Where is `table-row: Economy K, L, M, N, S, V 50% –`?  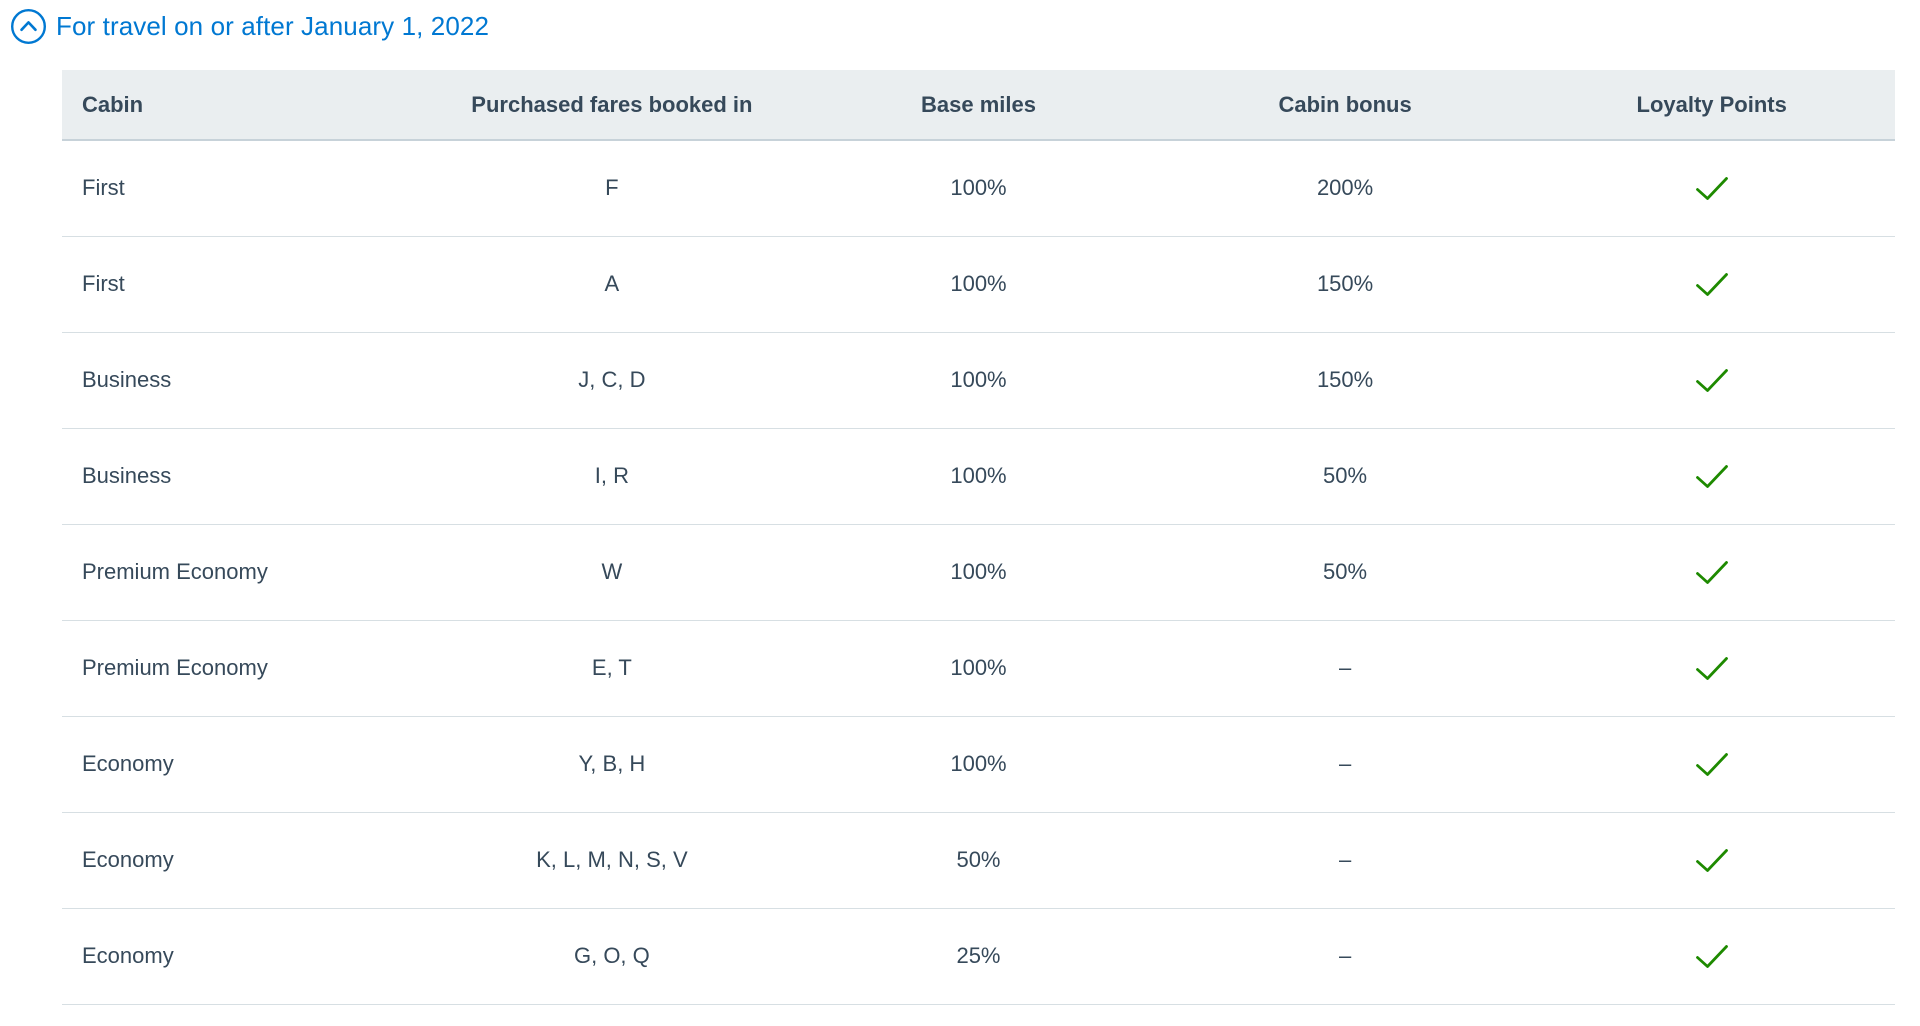
table-row: Economy K, L, M, N, S, V 50% – is located at coordinates (978, 860).